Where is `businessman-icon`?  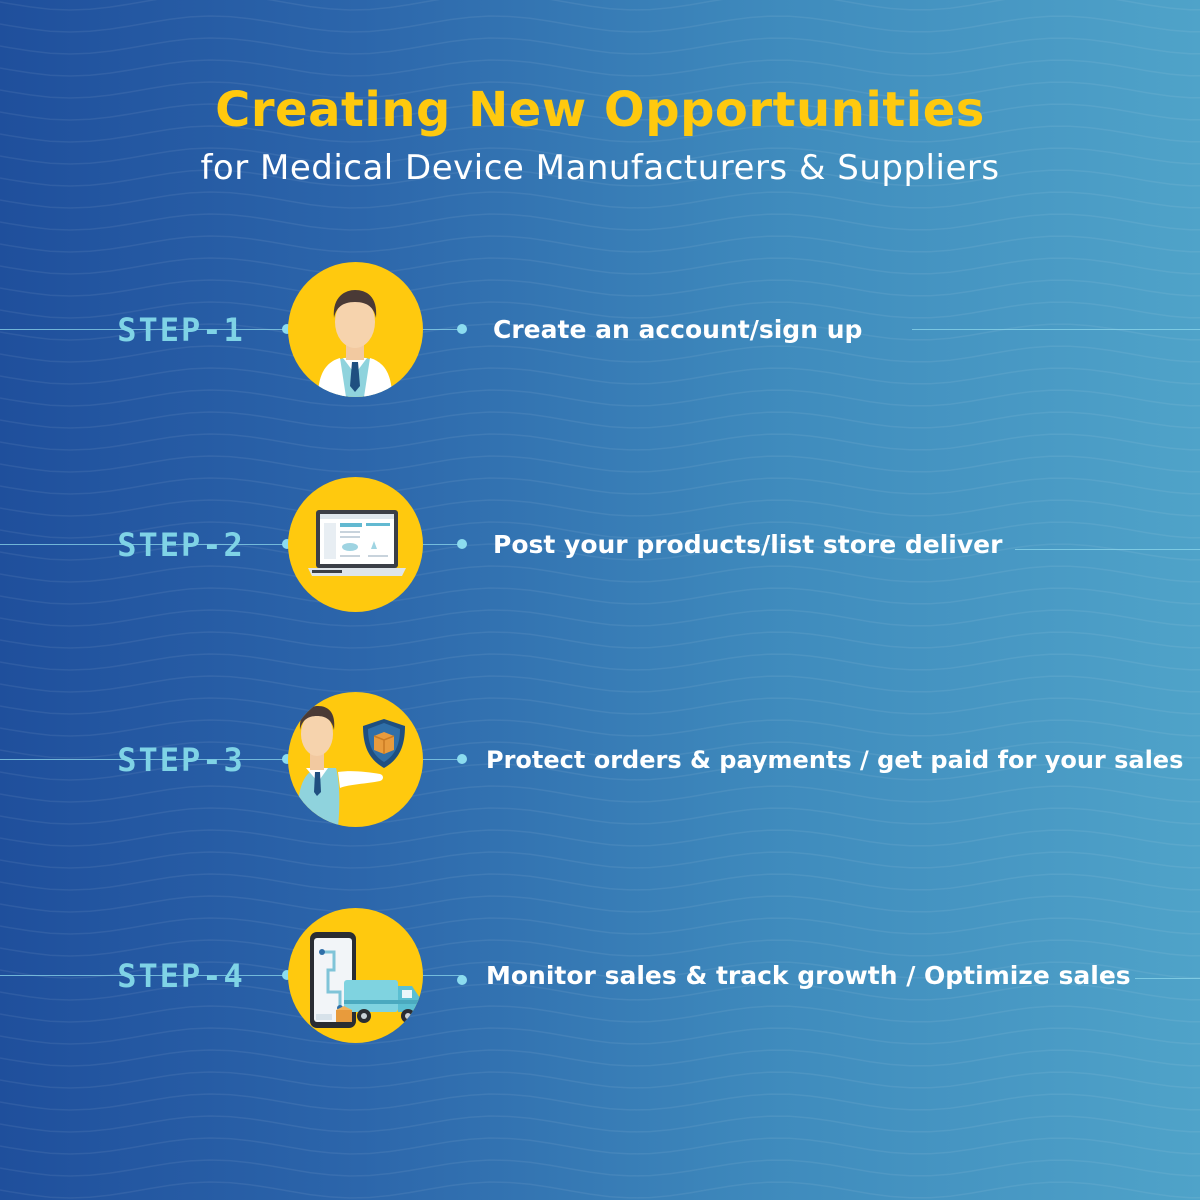 businessman-icon is located at coordinates (355, 343).